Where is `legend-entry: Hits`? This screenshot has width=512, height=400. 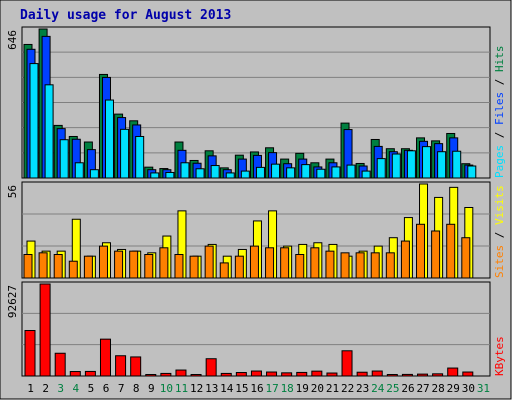 legend-entry: Hits is located at coordinates (499, 59).